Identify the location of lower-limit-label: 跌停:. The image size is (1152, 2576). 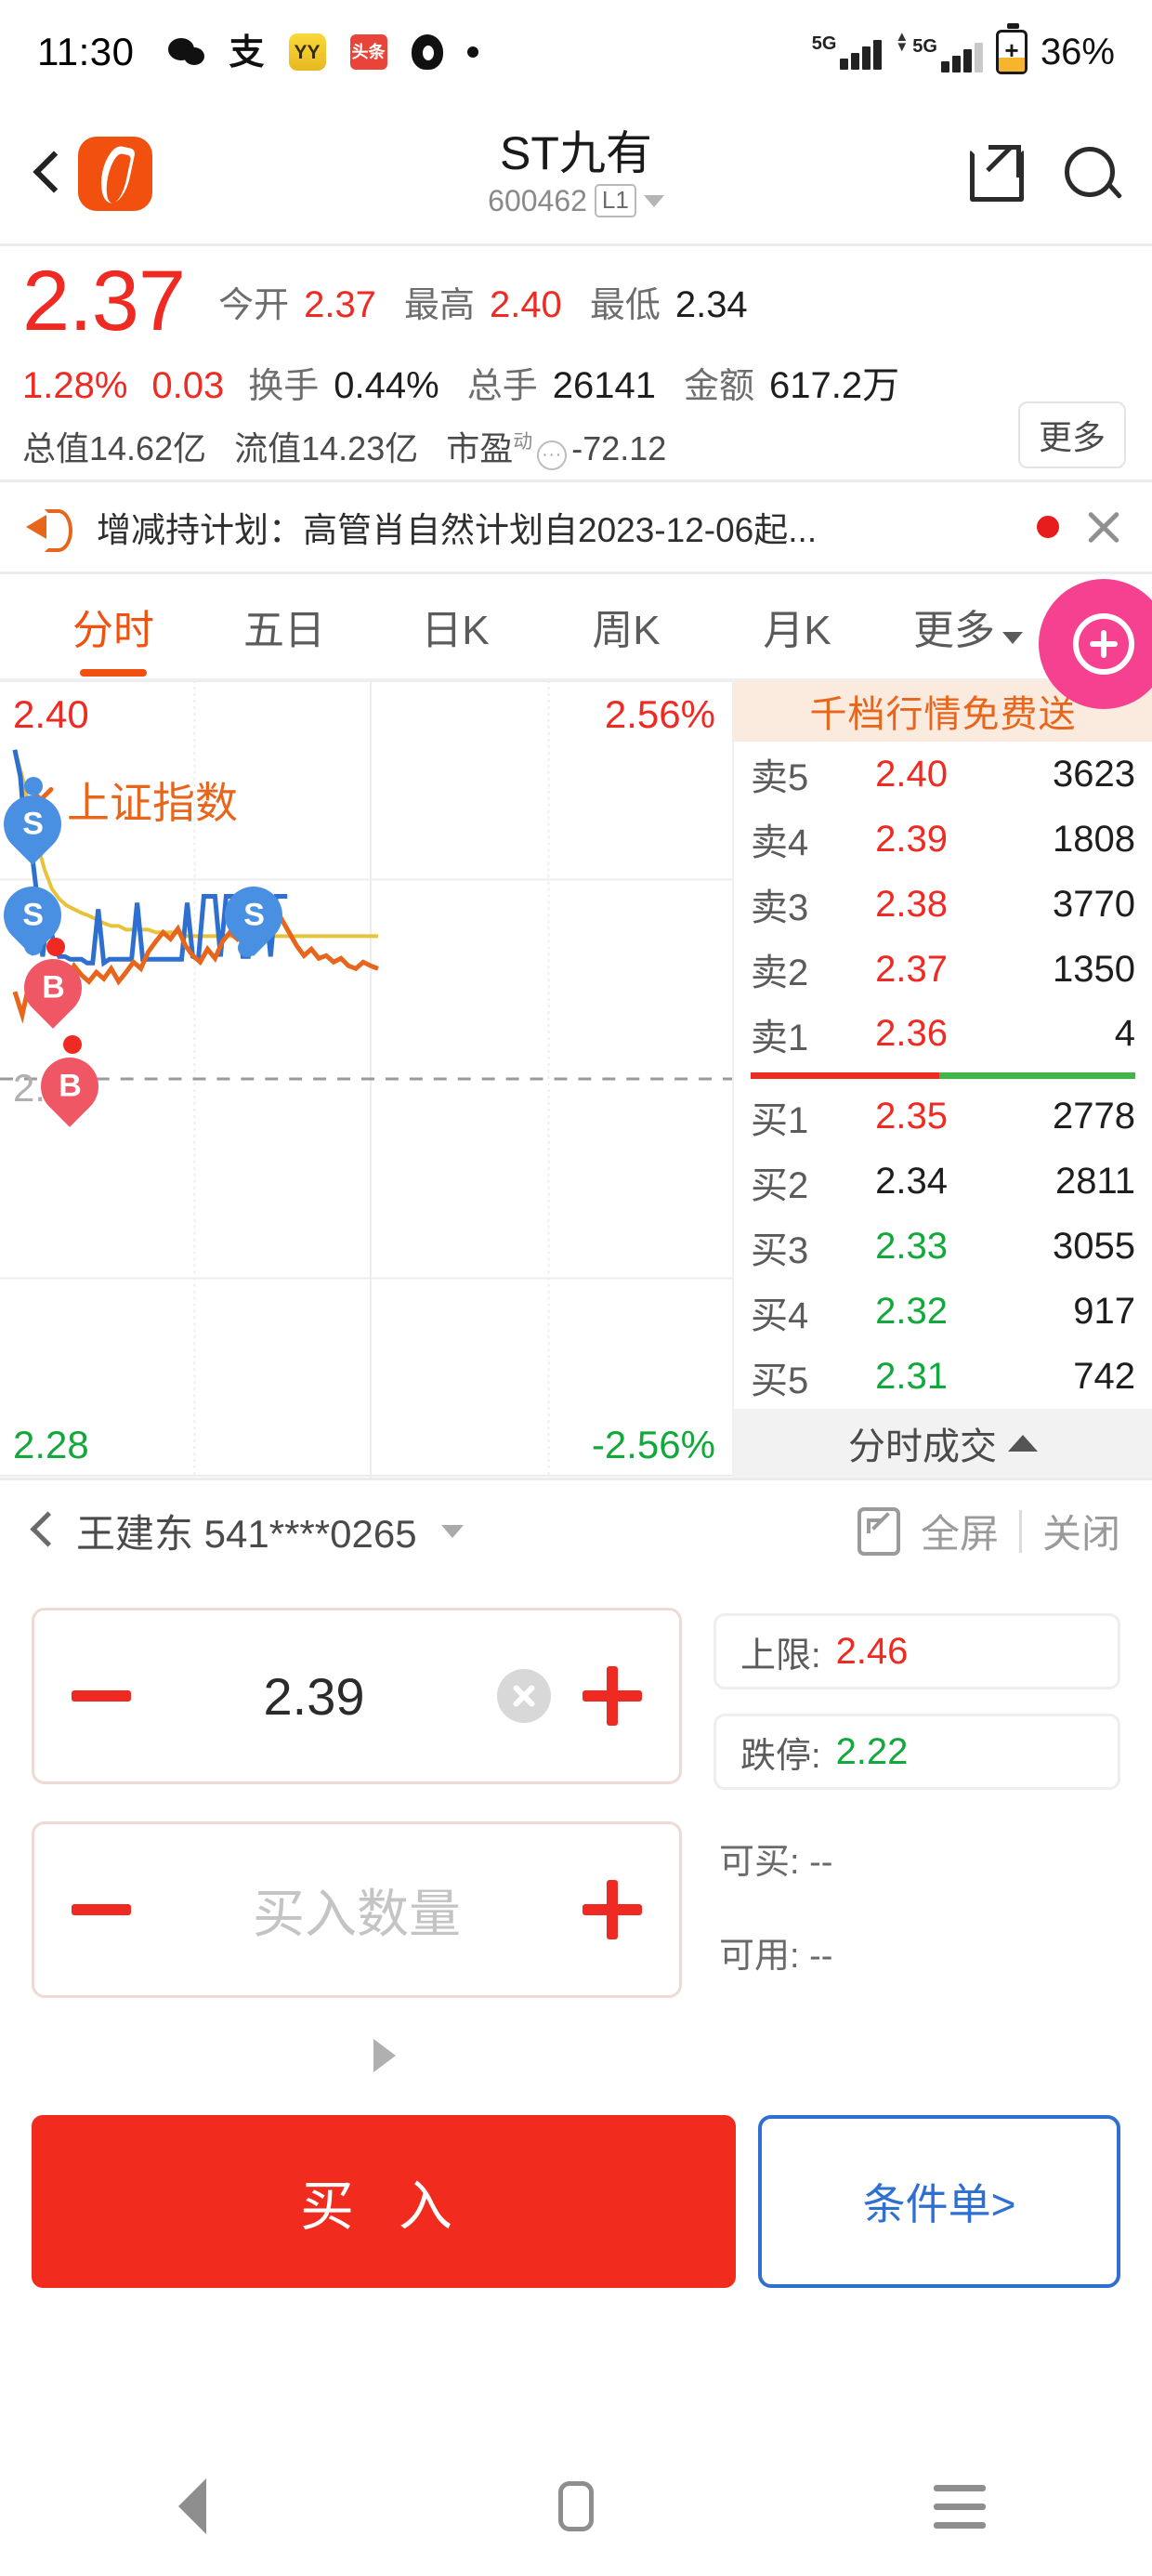
(780, 1756).